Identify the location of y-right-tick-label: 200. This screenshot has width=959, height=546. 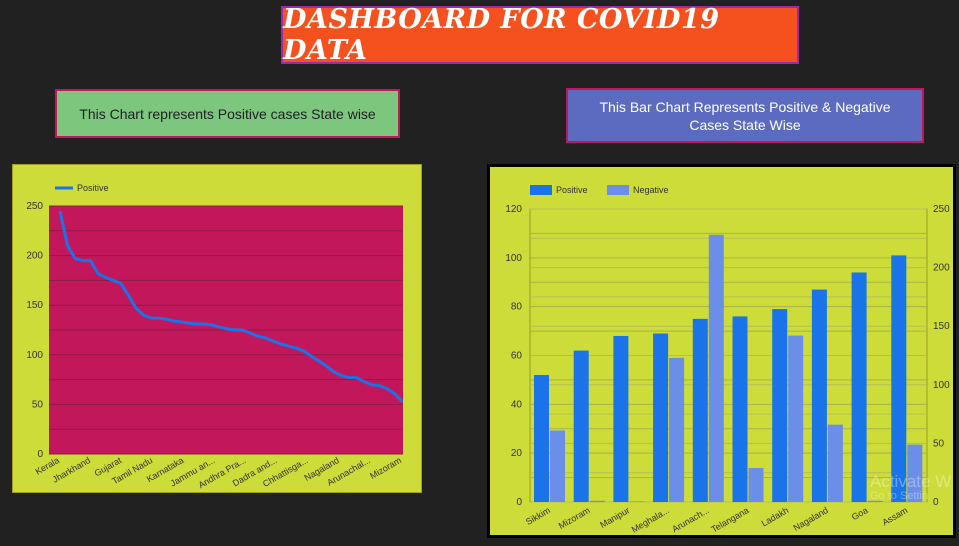
(941, 268).